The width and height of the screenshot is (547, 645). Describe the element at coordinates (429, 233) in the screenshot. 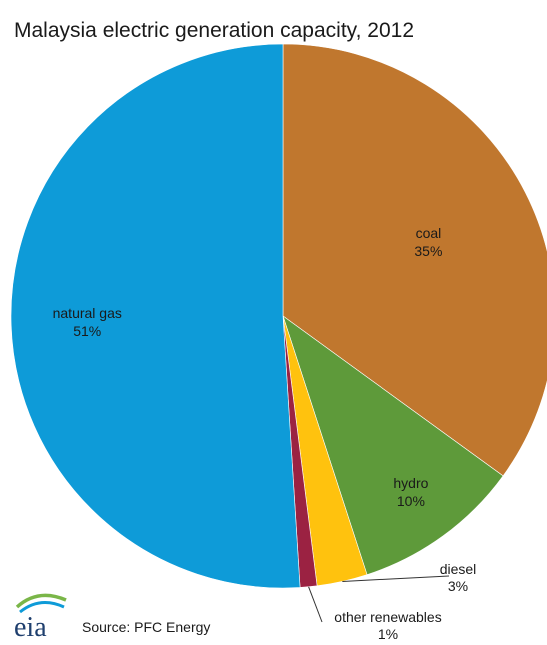

I see `slice-label-coal: coal` at that location.